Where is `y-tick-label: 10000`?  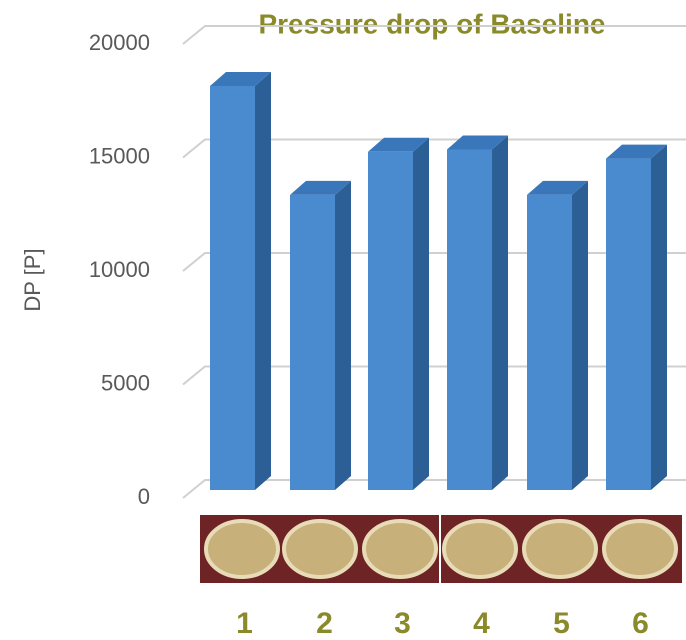
y-tick-label: 10000 is located at coordinates (119, 269).